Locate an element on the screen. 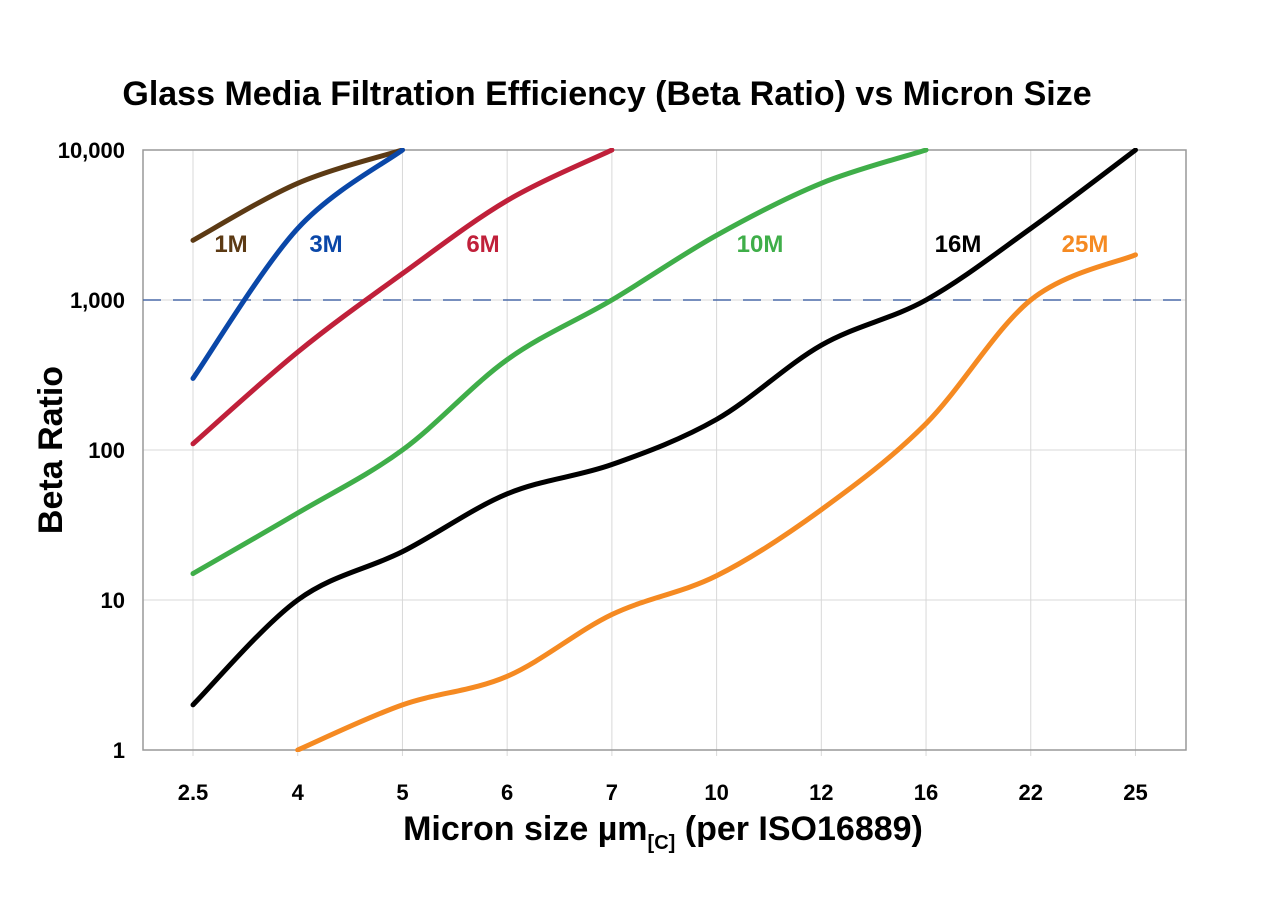 This screenshot has height=913, width=1271. x-tick-label: 10 is located at coordinates (716, 792).